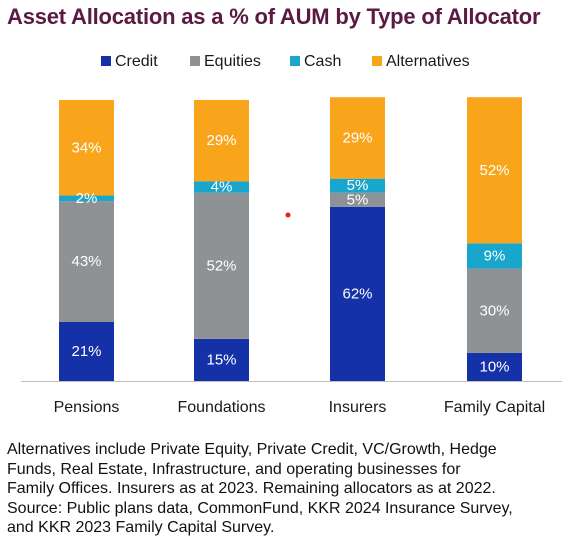 Image resolution: width=574 pixels, height=550 pixels. What do you see at coordinates (288, 215) in the screenshot?
I see `marker-dot` at bounding box center [288, 215].